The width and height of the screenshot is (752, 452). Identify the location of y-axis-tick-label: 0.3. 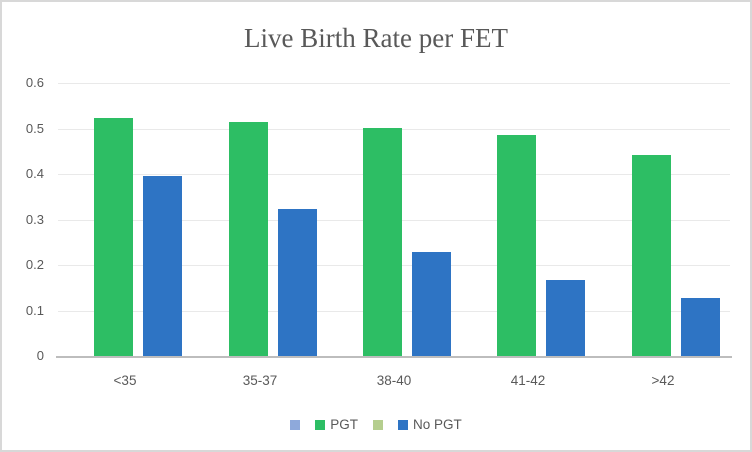
(34, 219).